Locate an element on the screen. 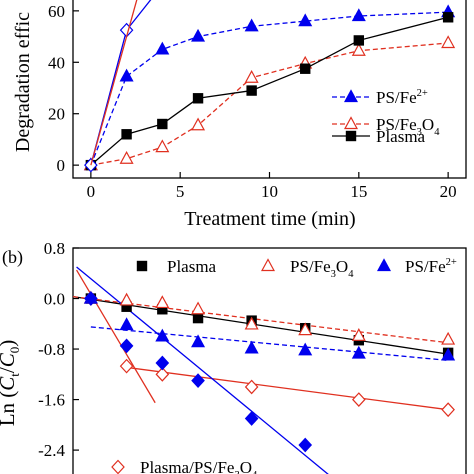 The image size is (474, 474). panel-a-ytick-label: 20 is located at coordinates (56, 114).